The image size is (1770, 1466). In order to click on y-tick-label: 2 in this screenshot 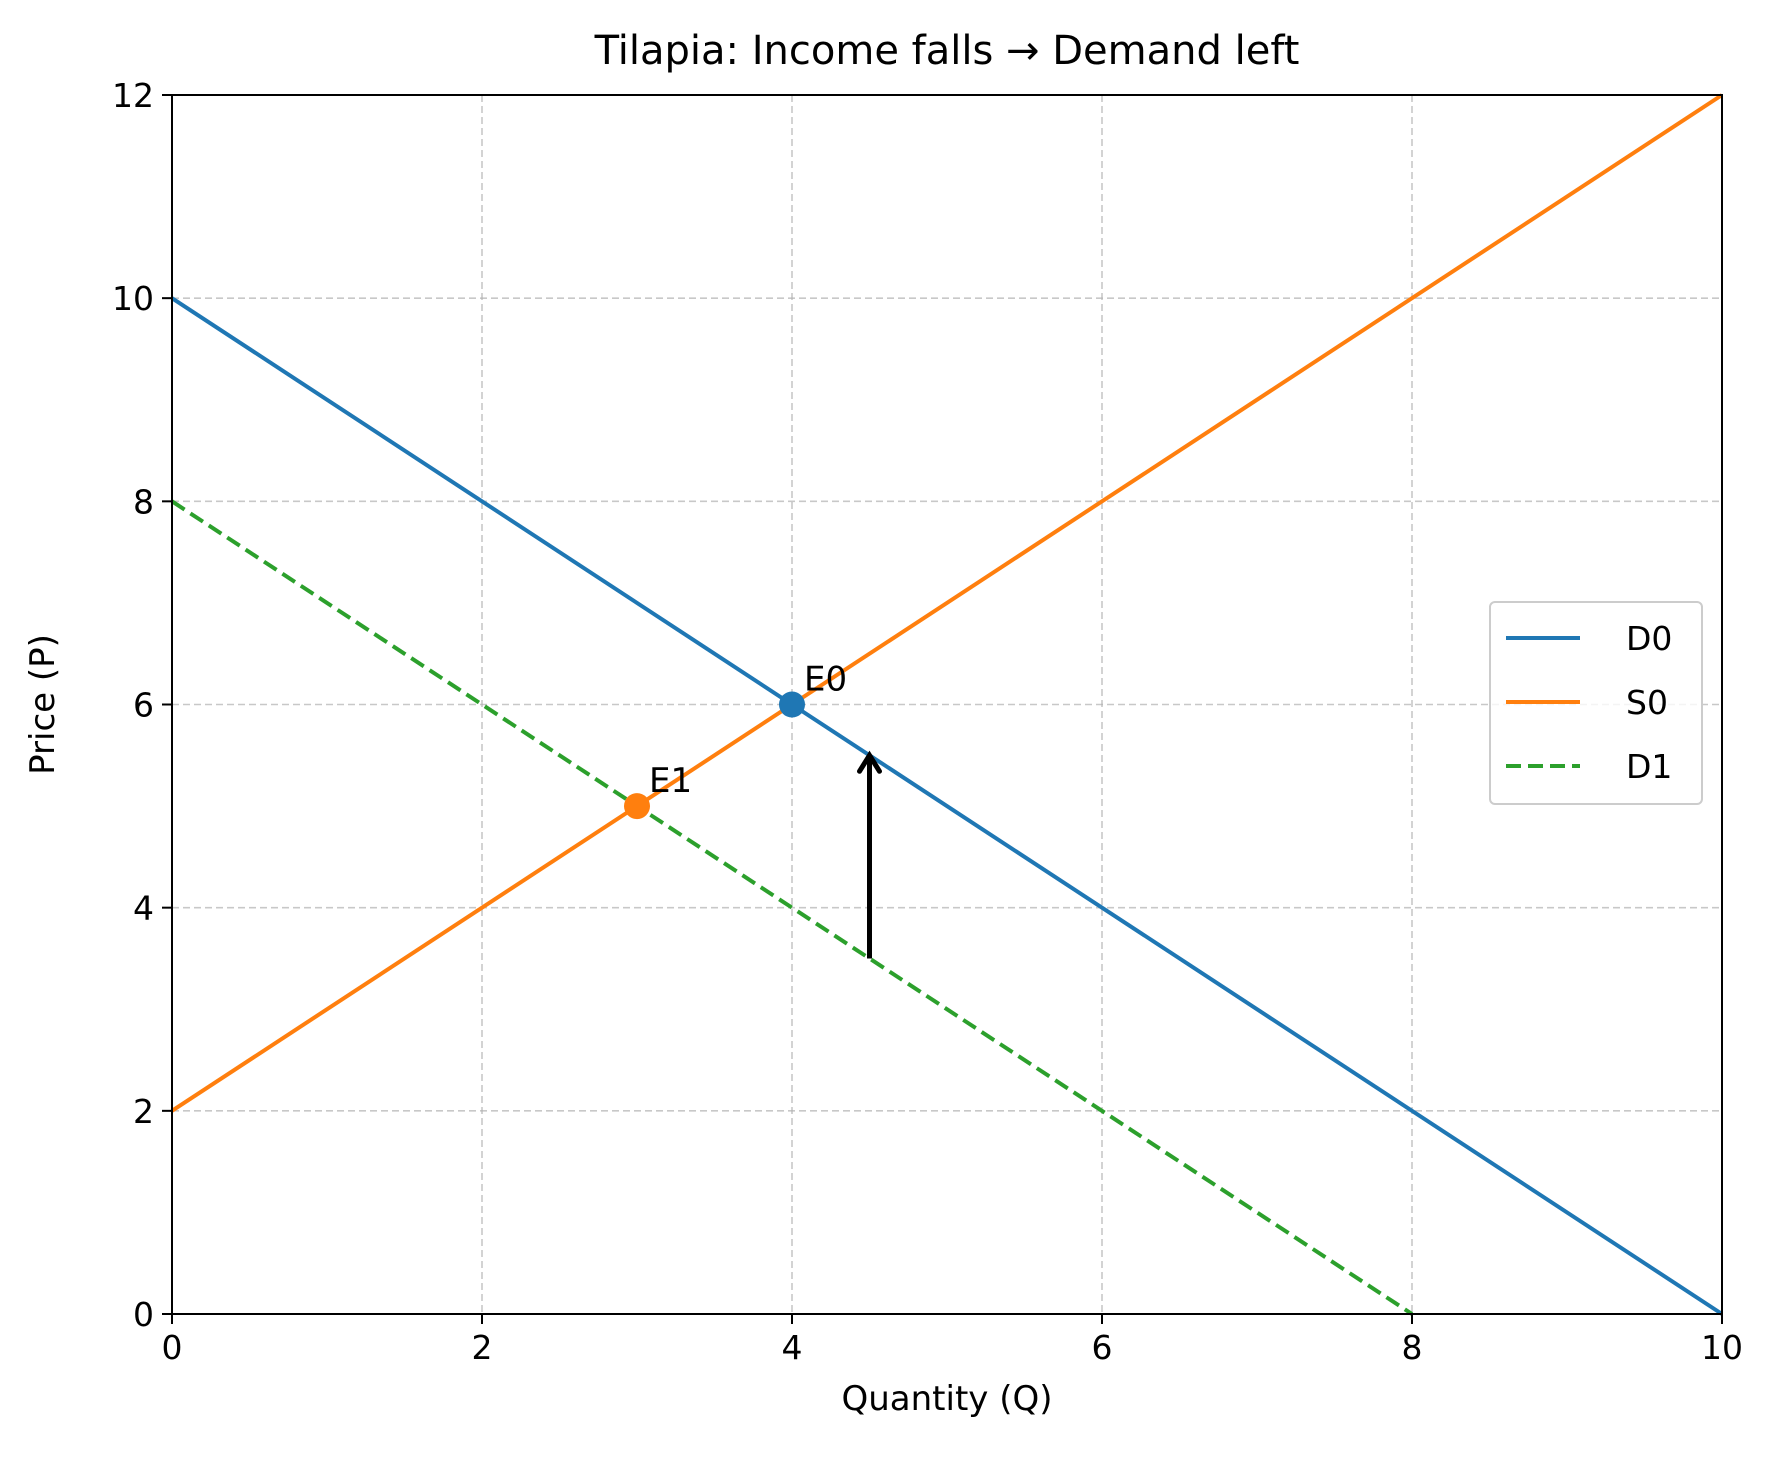, I will do `click(143, 1111)`.